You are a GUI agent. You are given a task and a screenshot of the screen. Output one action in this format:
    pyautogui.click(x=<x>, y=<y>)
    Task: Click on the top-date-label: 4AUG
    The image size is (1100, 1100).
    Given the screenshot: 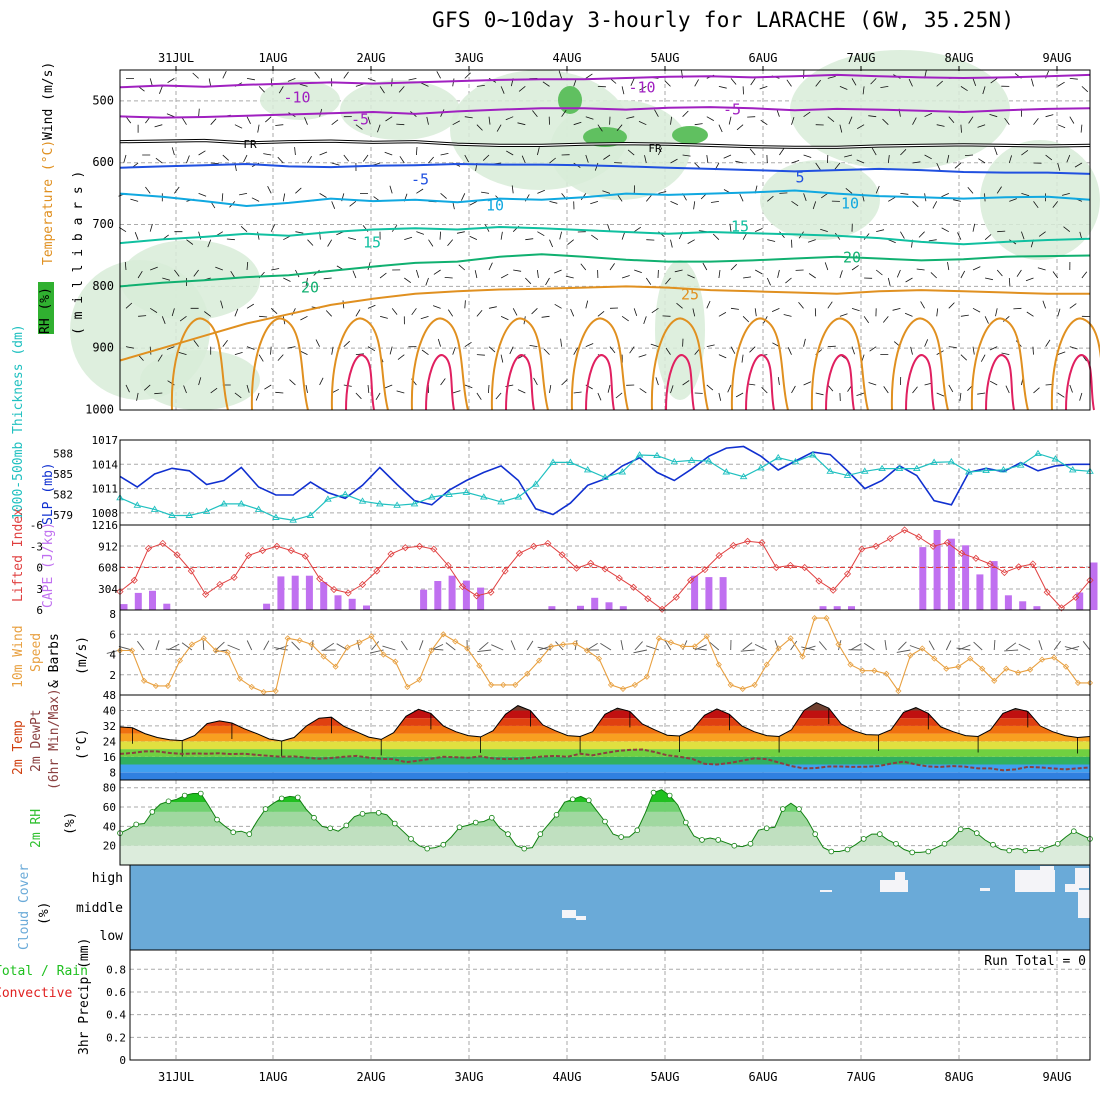 What is the action you would take?
    pyautogui.click(x=567, y=58)
    